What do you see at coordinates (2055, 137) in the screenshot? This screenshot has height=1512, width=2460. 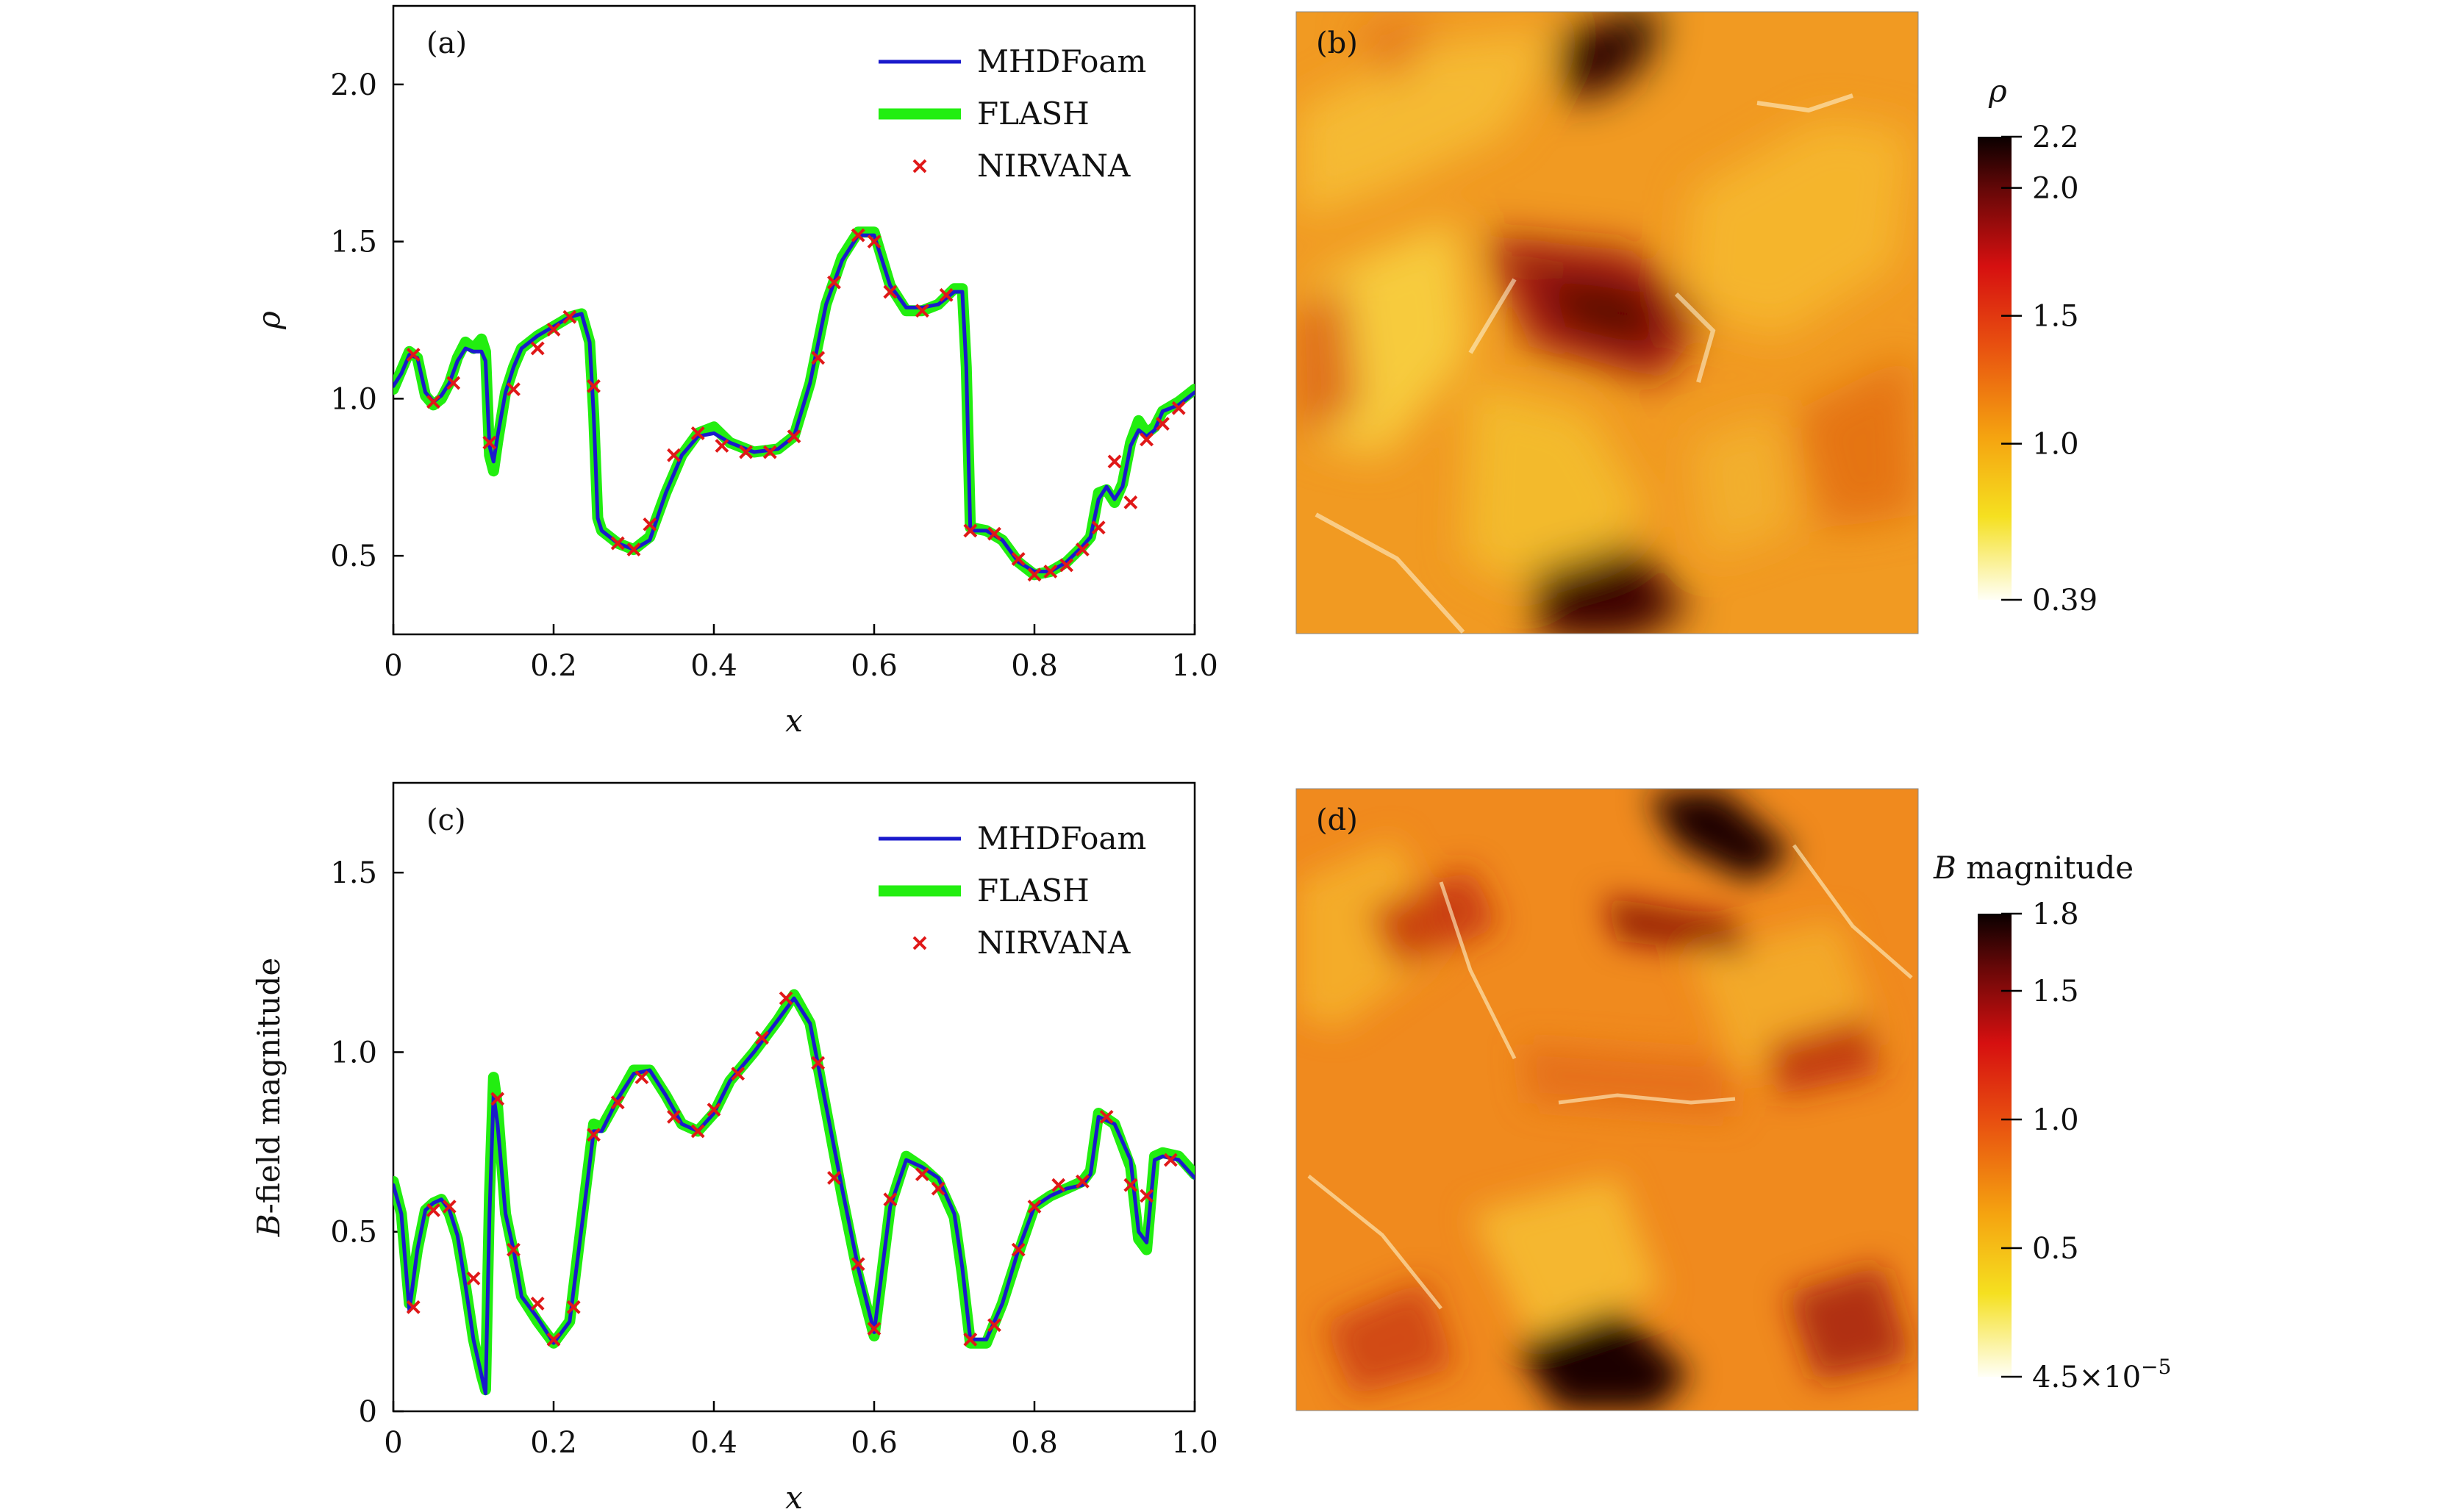 I see `colorbar-tick-label: 2.2` at bounding box center [2055, 137].